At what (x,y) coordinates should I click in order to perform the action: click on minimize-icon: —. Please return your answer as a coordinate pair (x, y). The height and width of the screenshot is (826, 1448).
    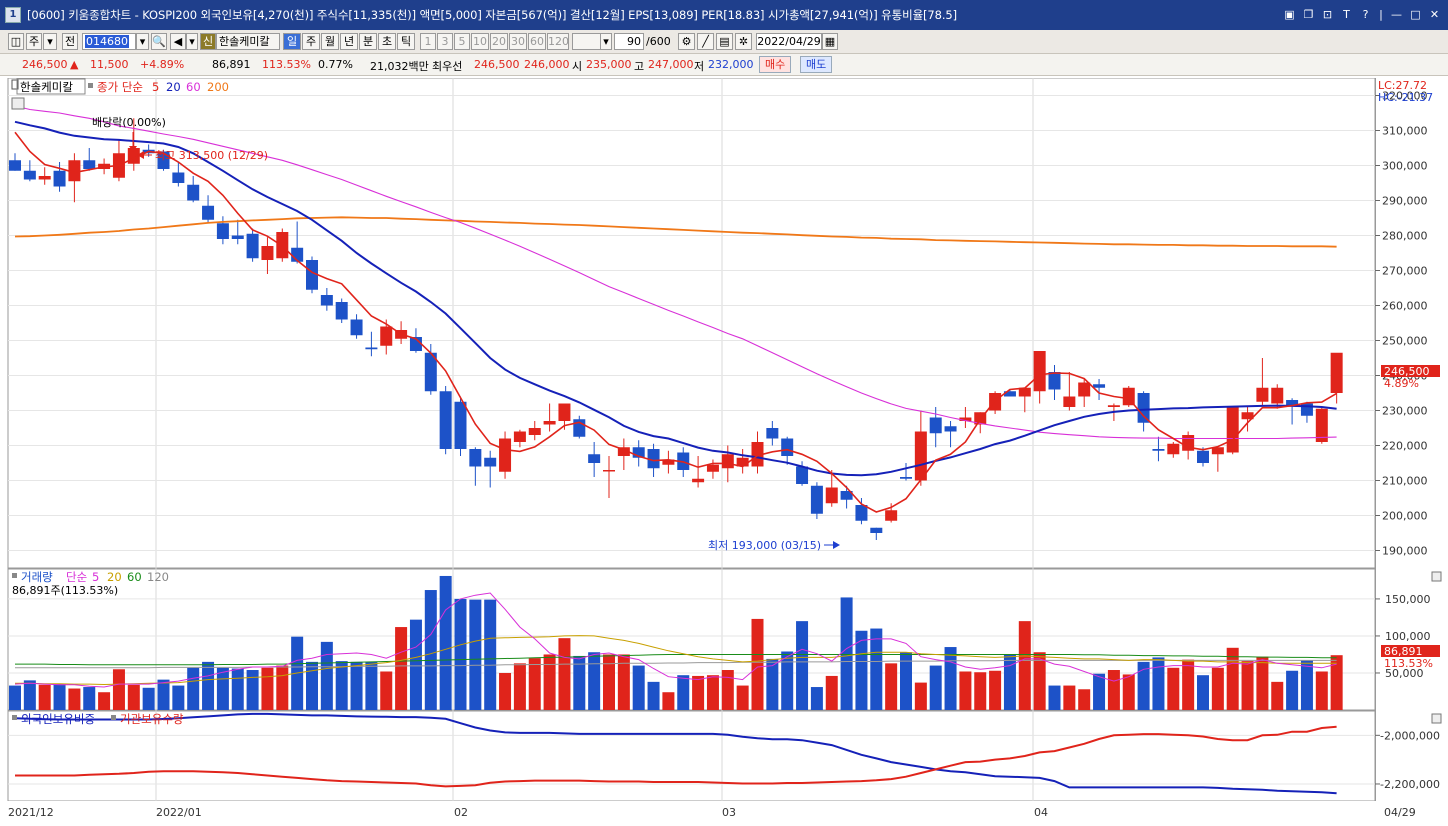
    Looking at the image, I should click on (1396, 14).